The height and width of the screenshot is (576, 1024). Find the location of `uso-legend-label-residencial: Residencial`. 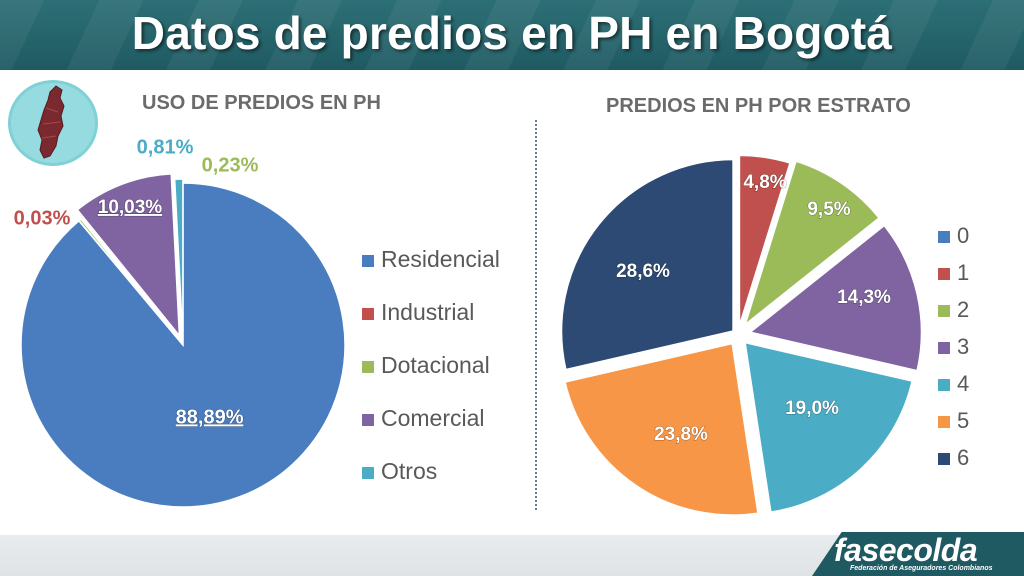

uso-legend-label-residencial: Residencial is located at coordinates (440, 259).